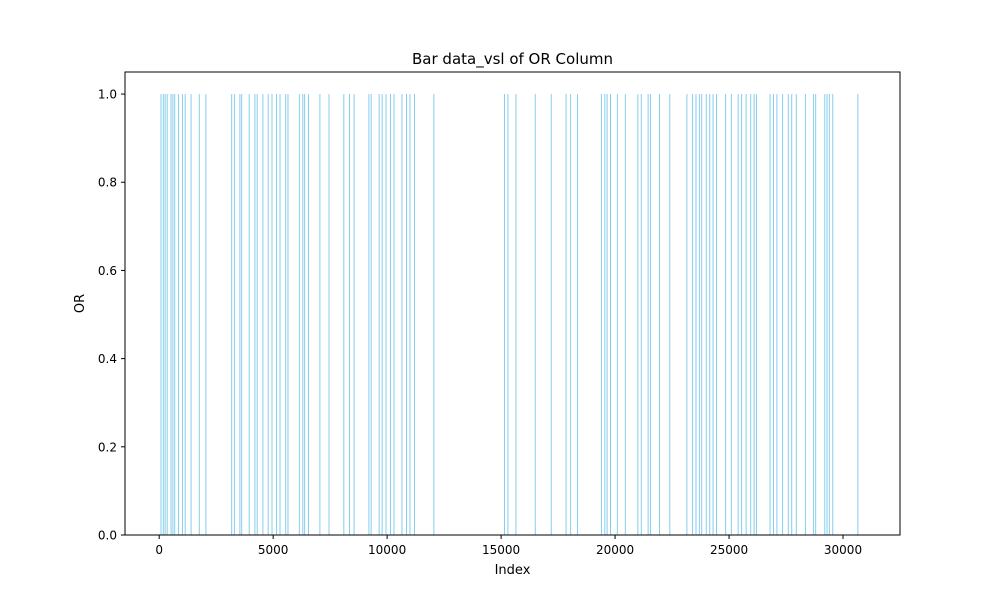 This screenshot has width=1000, height=600. What do you see at coordinates (615, 550) in the screenshot?
I see `x-tick-label-4: 20000` at bounding box center [615, 550].